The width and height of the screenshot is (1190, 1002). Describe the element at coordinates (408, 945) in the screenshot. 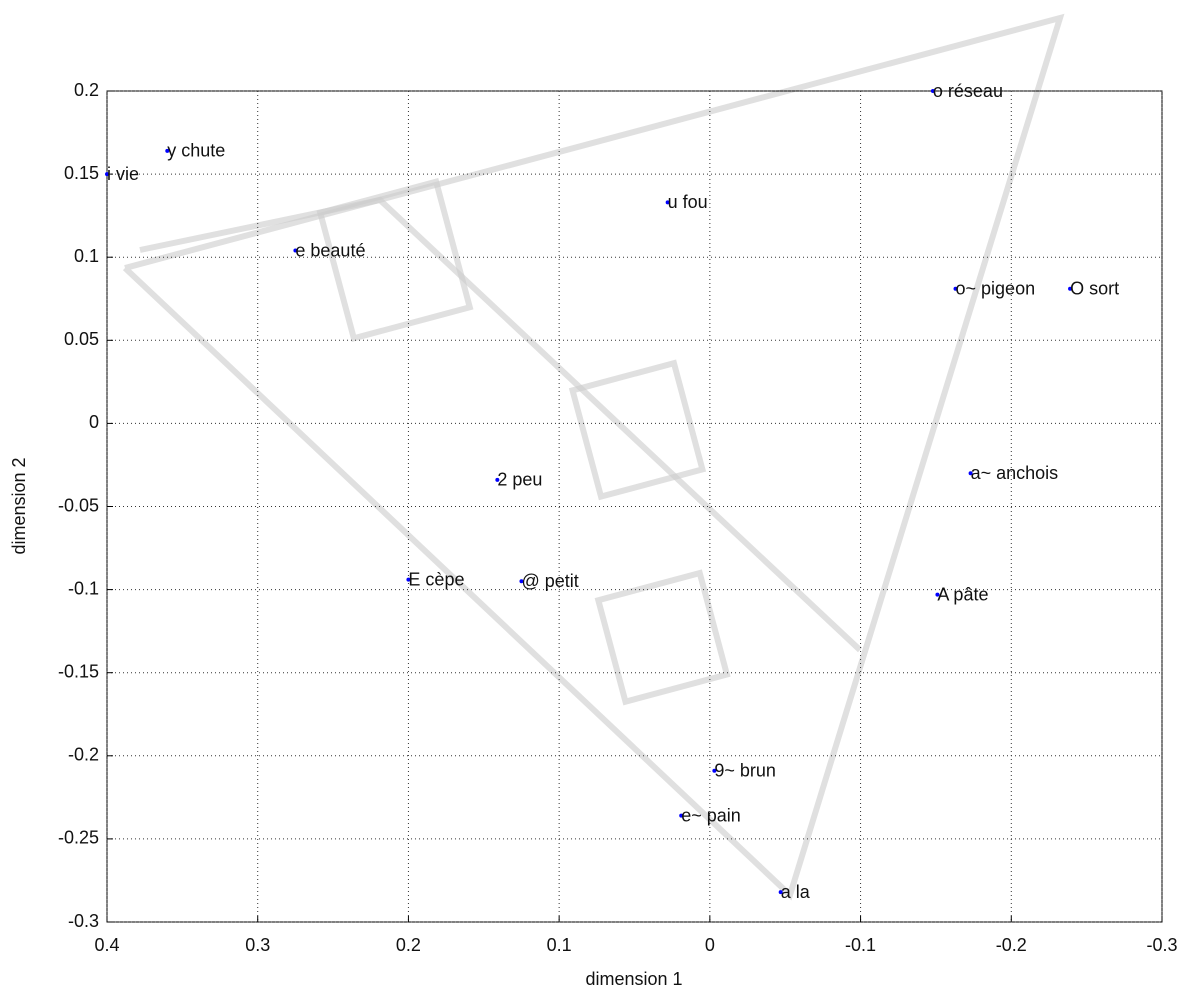

I see `x-tick-label: 0.2` at that location.